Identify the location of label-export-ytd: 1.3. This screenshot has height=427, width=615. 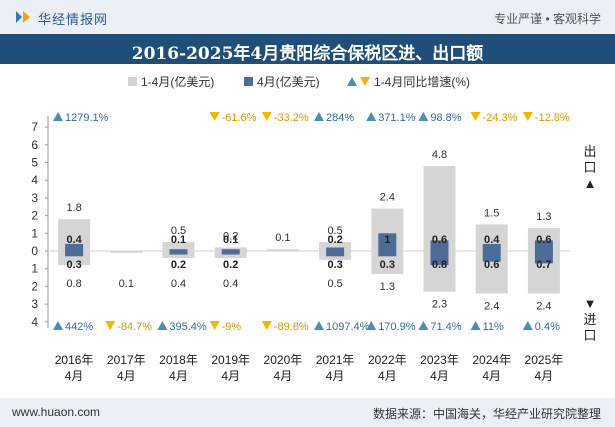
(543, 217).